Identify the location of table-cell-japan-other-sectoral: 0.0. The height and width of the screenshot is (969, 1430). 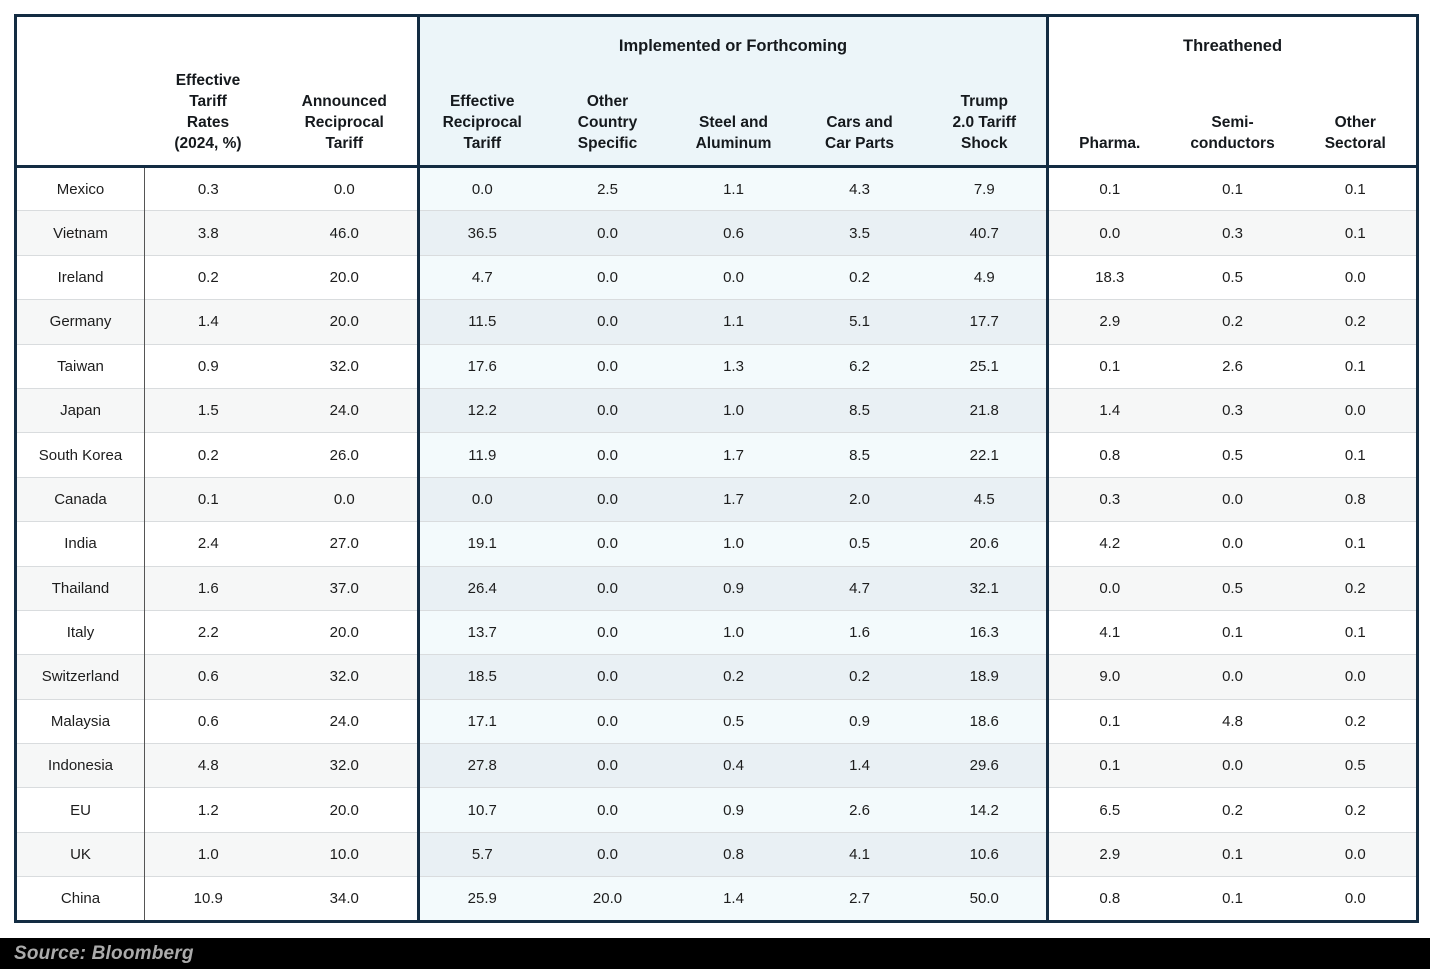
(1356, 410).